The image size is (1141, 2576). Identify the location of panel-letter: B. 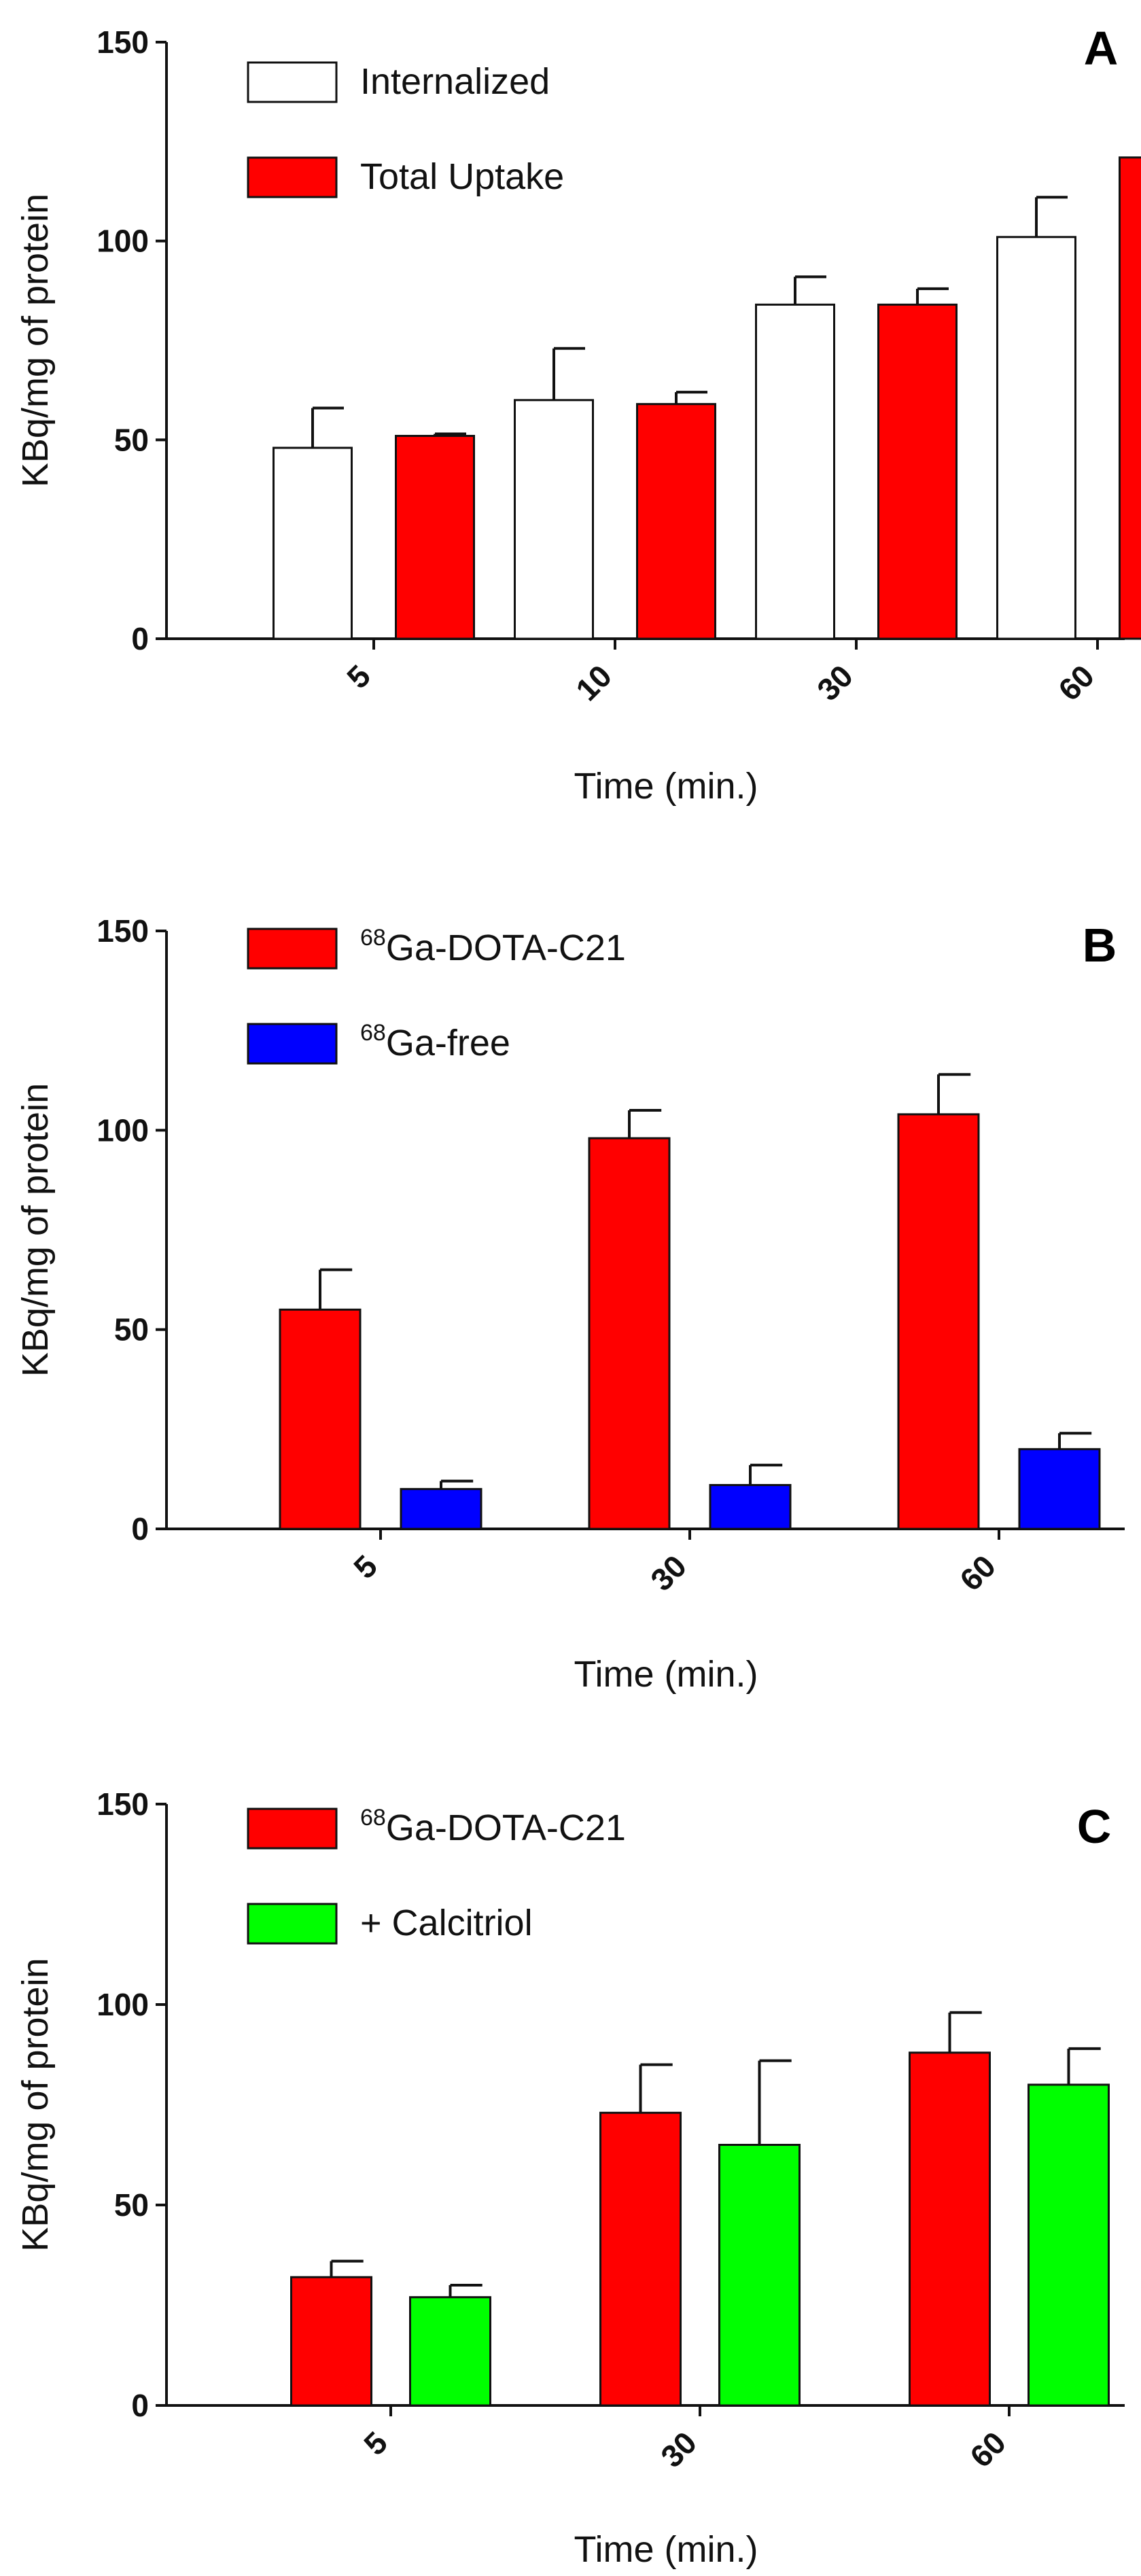
(1100, 945).